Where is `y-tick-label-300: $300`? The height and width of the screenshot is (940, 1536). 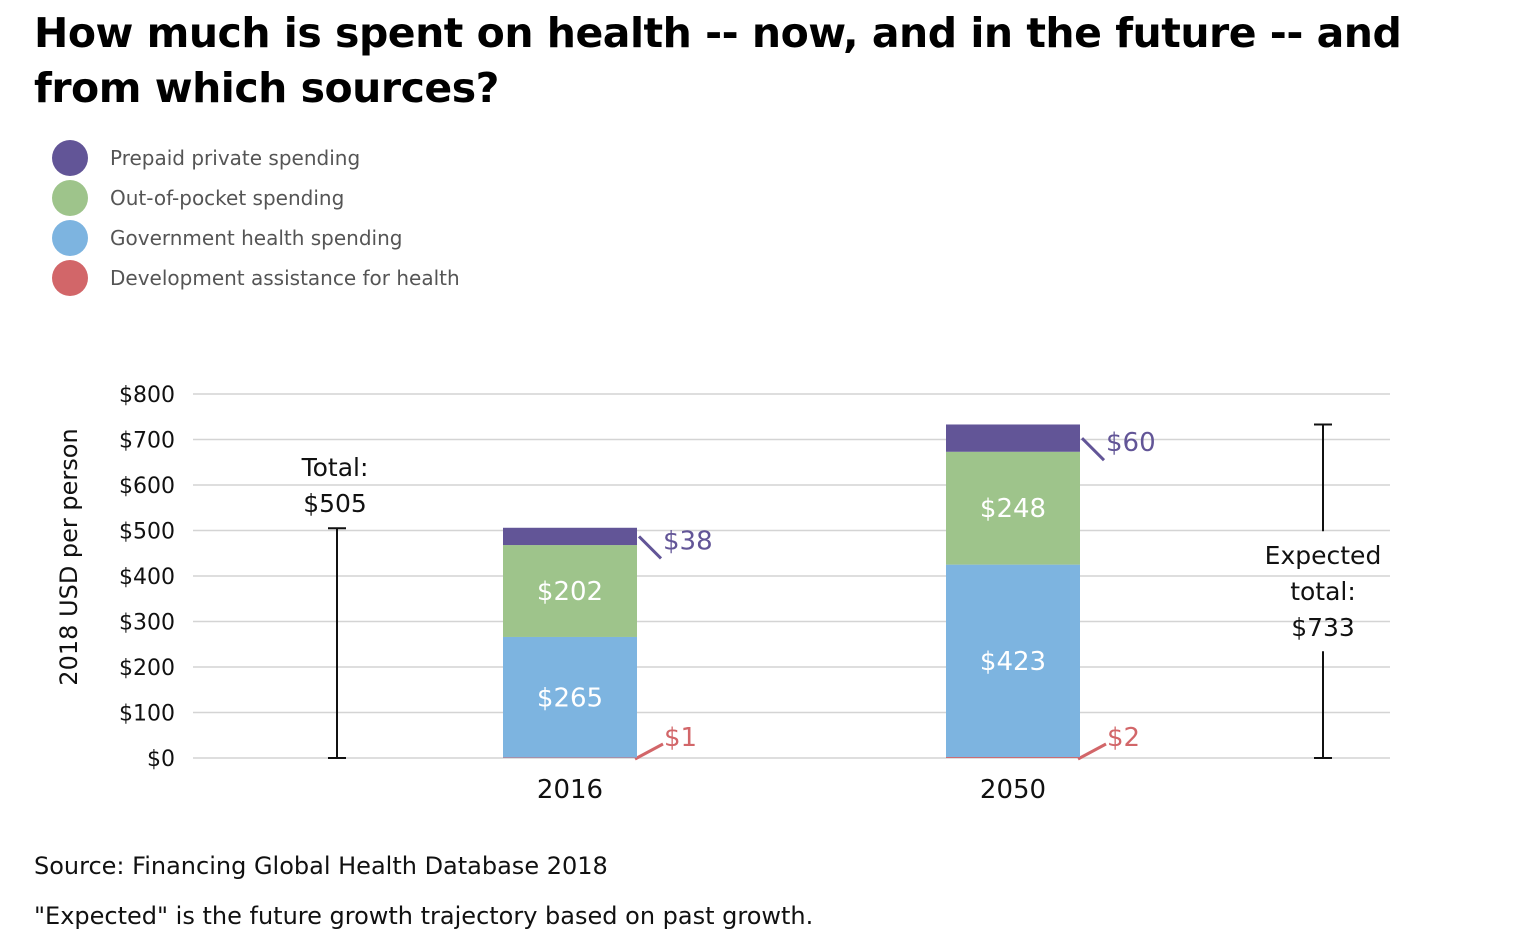
y-tick-label-300: $300 is located at coordinates (147, 623).